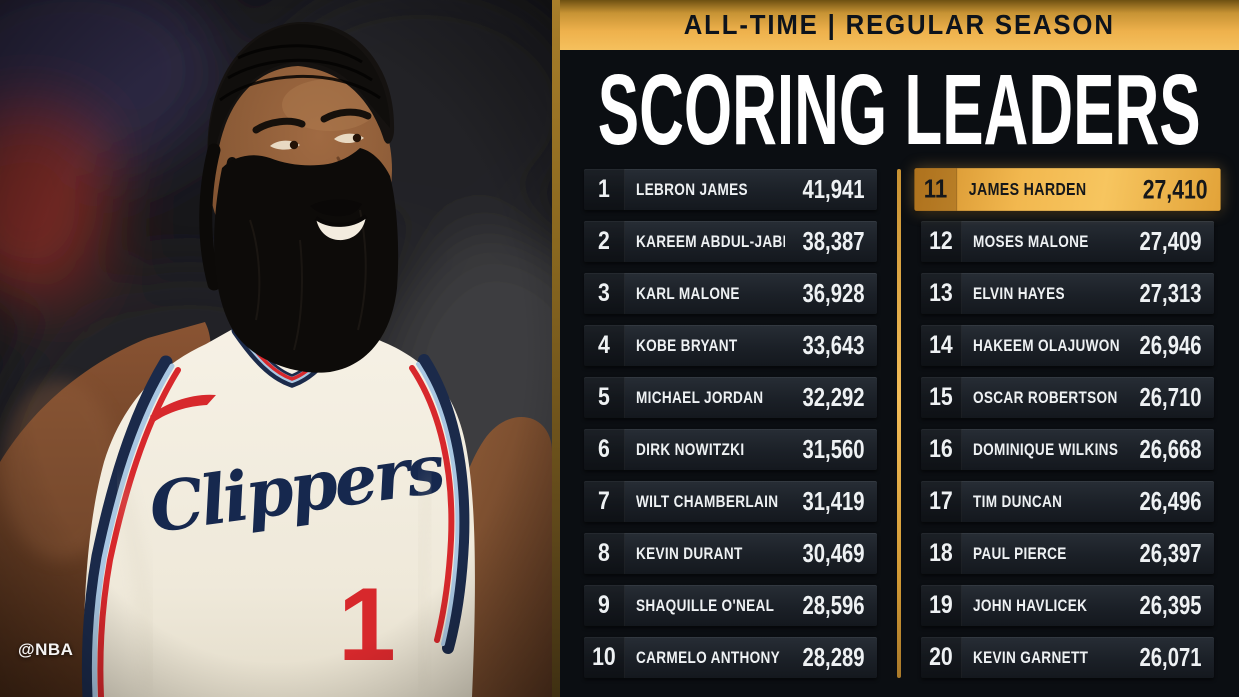 This screenshot has width=1239, height=697. I want to click on leader-rank: 15, so click(941, 397).